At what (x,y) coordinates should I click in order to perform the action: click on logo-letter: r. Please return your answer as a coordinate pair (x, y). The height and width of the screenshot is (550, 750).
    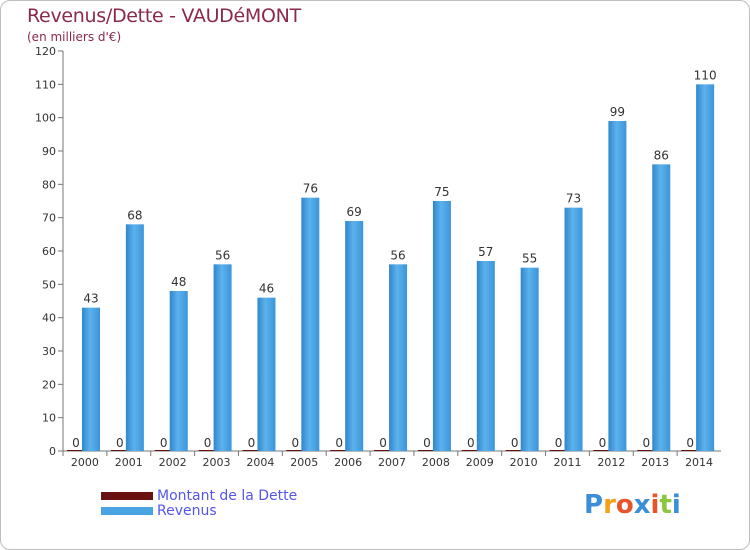
    Looking at the image, I should click on (609, 505).